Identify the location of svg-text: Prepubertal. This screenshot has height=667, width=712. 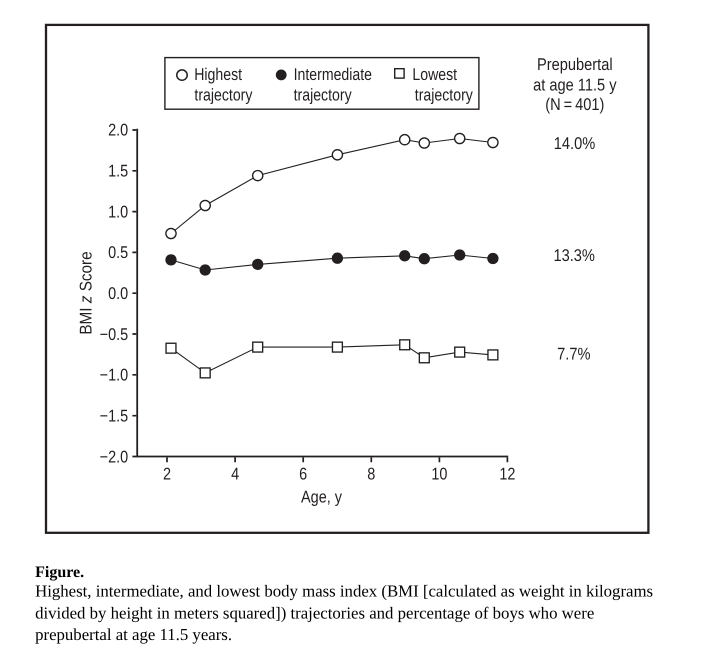
(575, 64).